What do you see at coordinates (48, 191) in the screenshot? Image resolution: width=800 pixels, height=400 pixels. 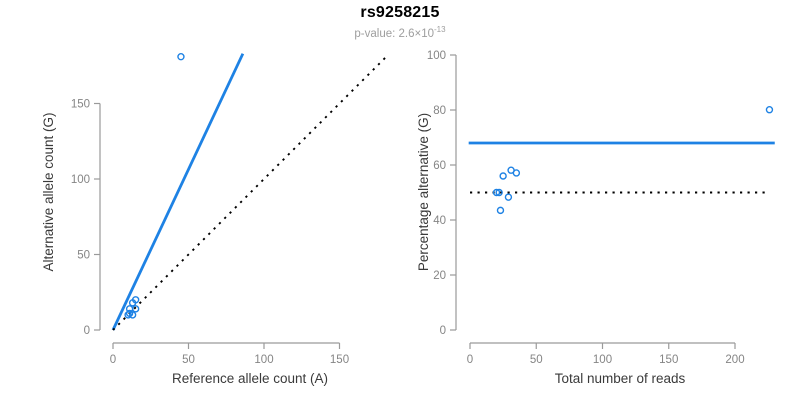 I see `y-axis-title: Alternative allele count (G)` at bounding box center [48, 191].